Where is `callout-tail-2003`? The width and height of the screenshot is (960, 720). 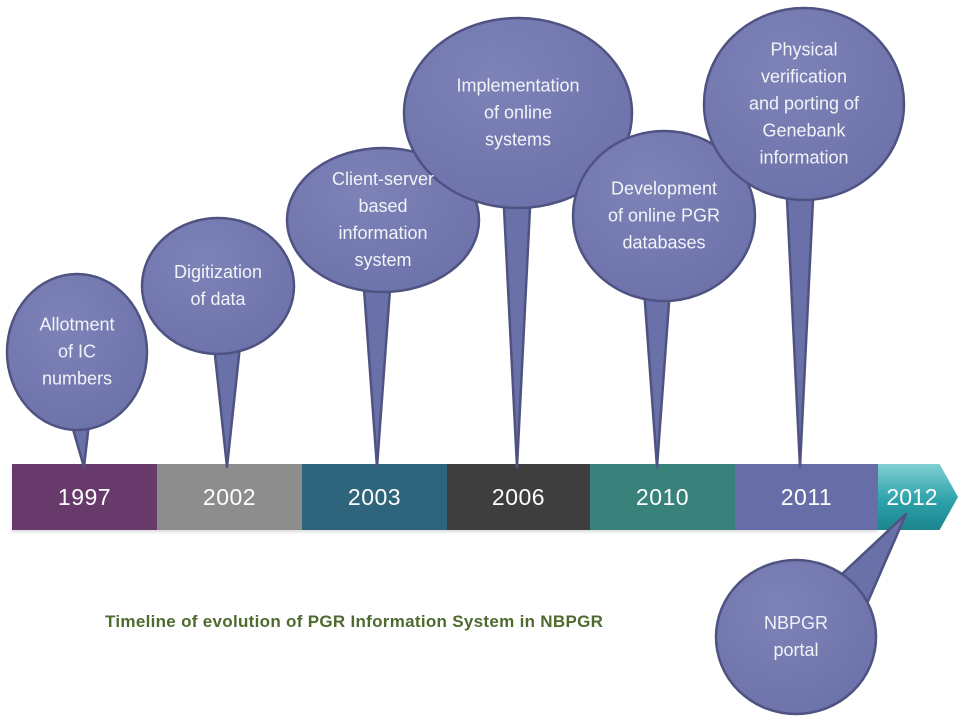 callout-tail-2003 is located at coordinates (377, 357).